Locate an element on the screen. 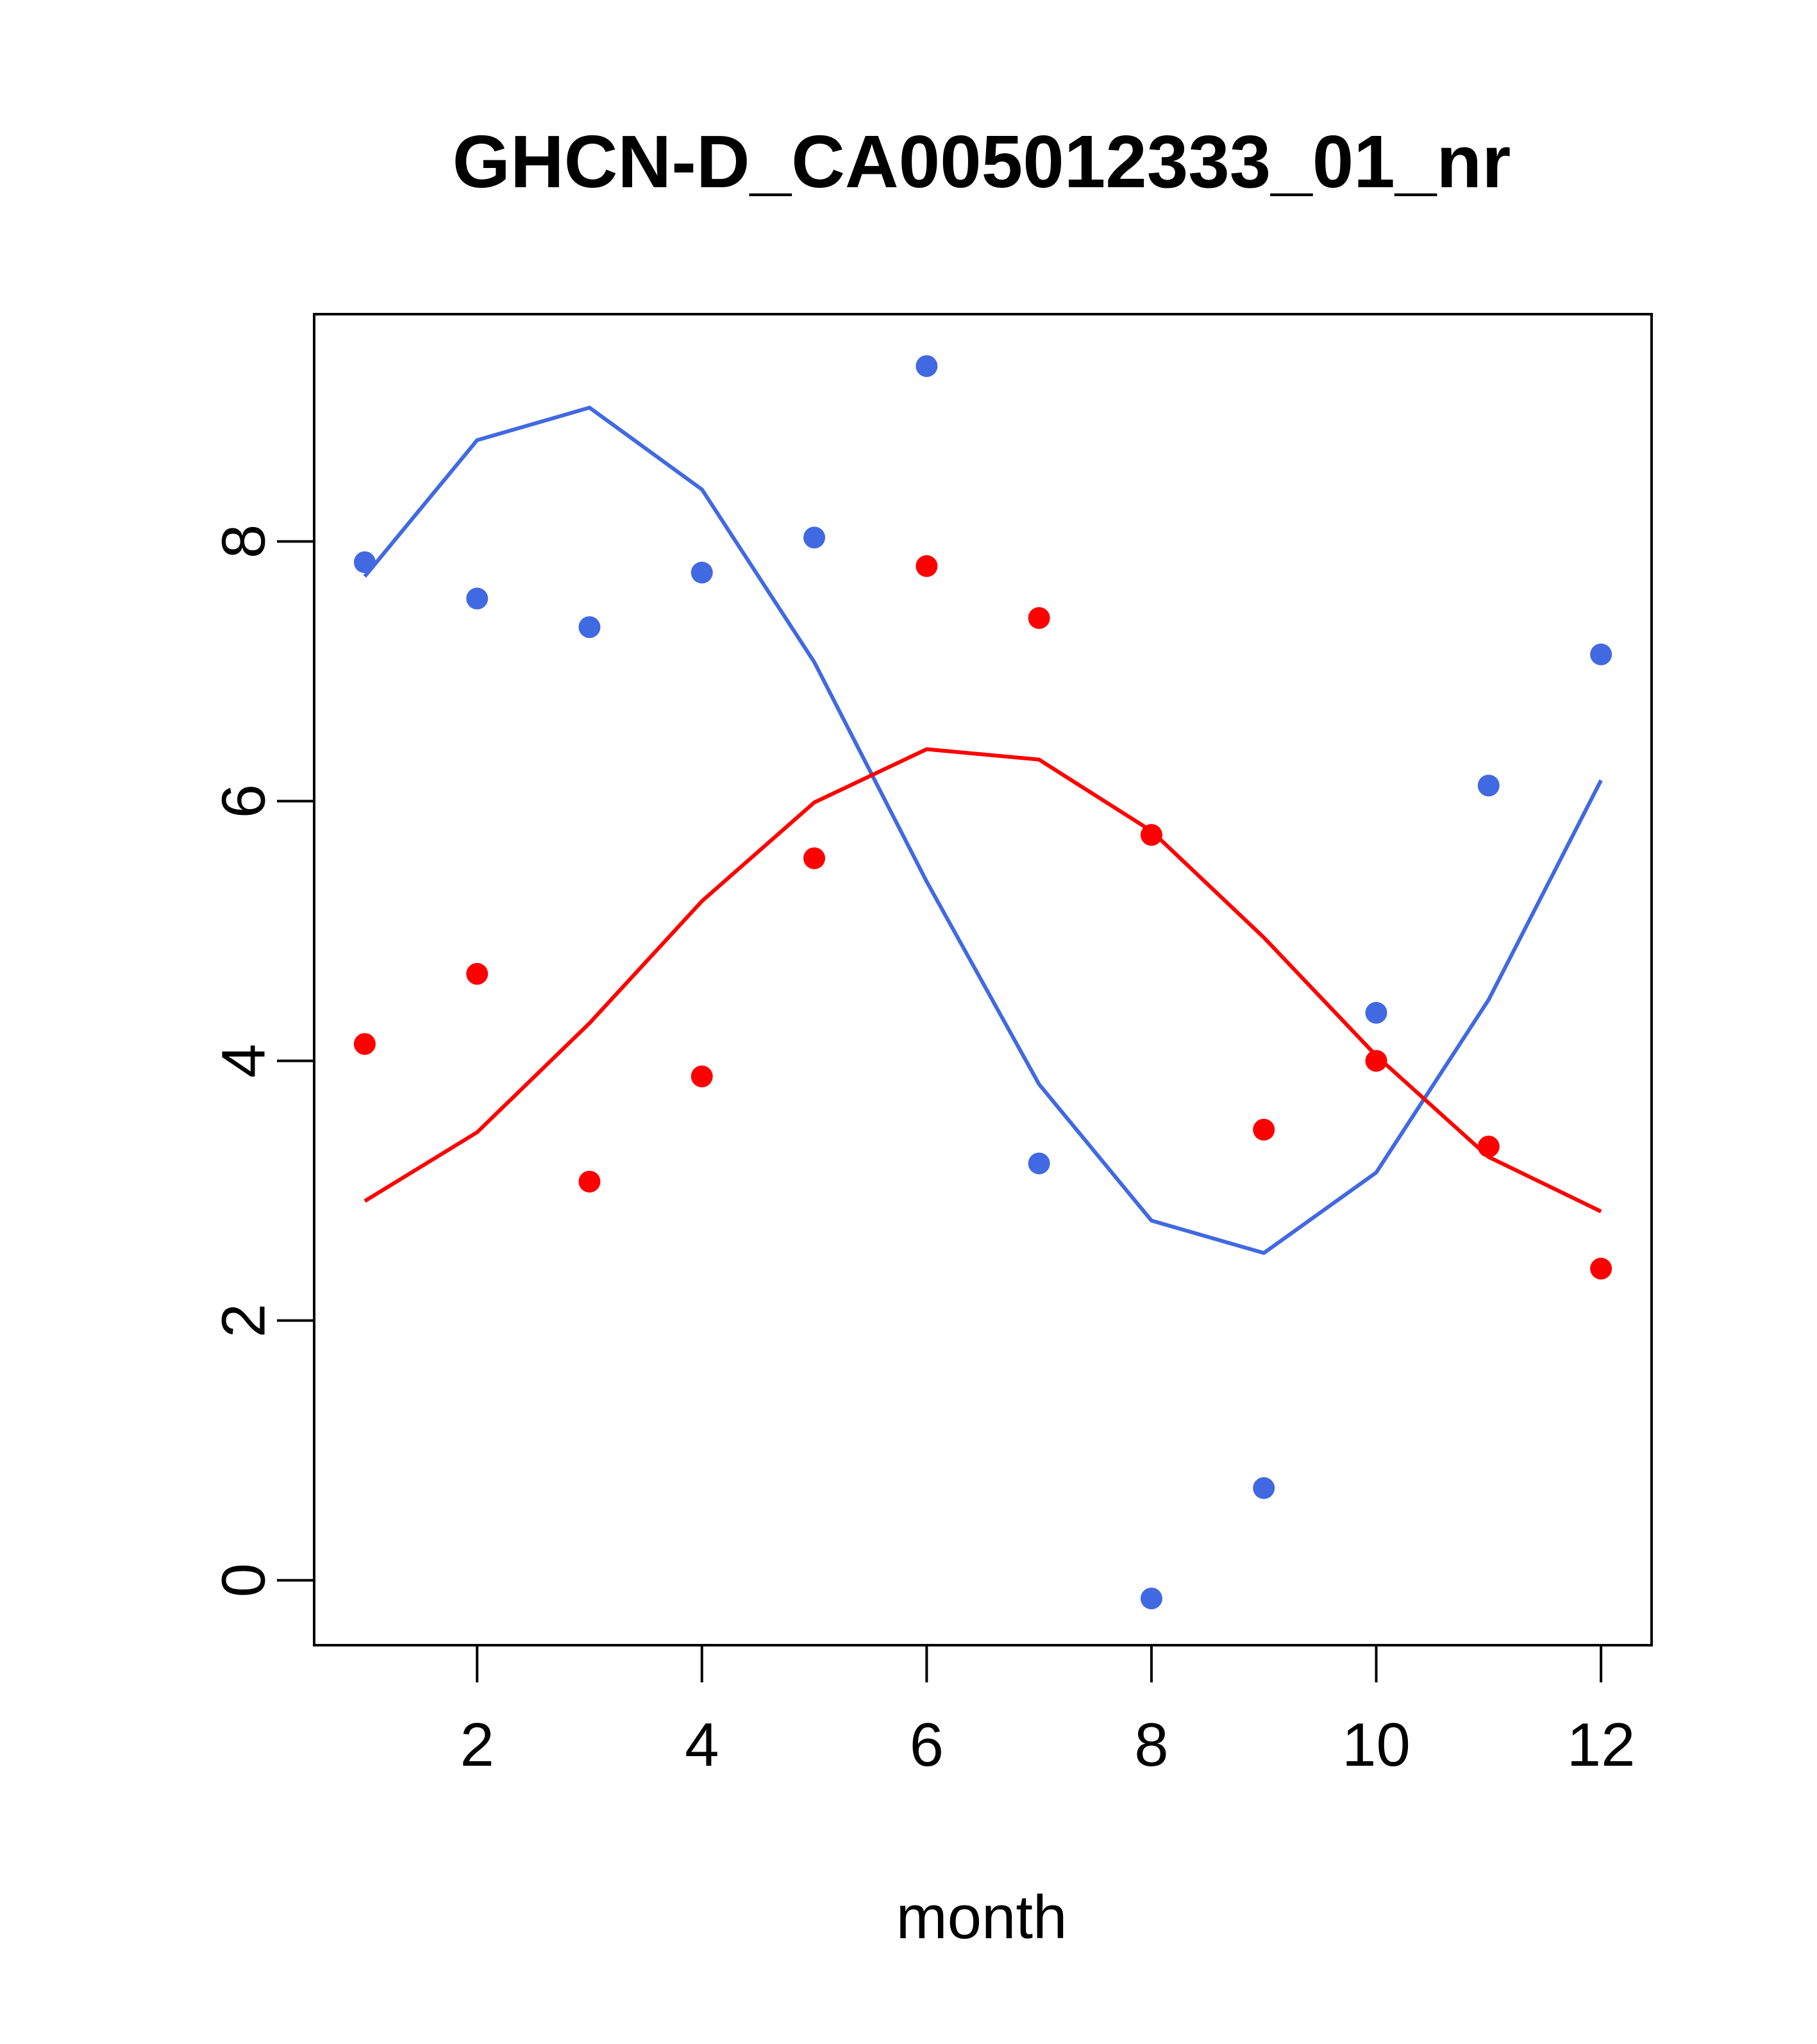  y-axis: 0 2 4 6 8 is located at coordinates (262, 1060).